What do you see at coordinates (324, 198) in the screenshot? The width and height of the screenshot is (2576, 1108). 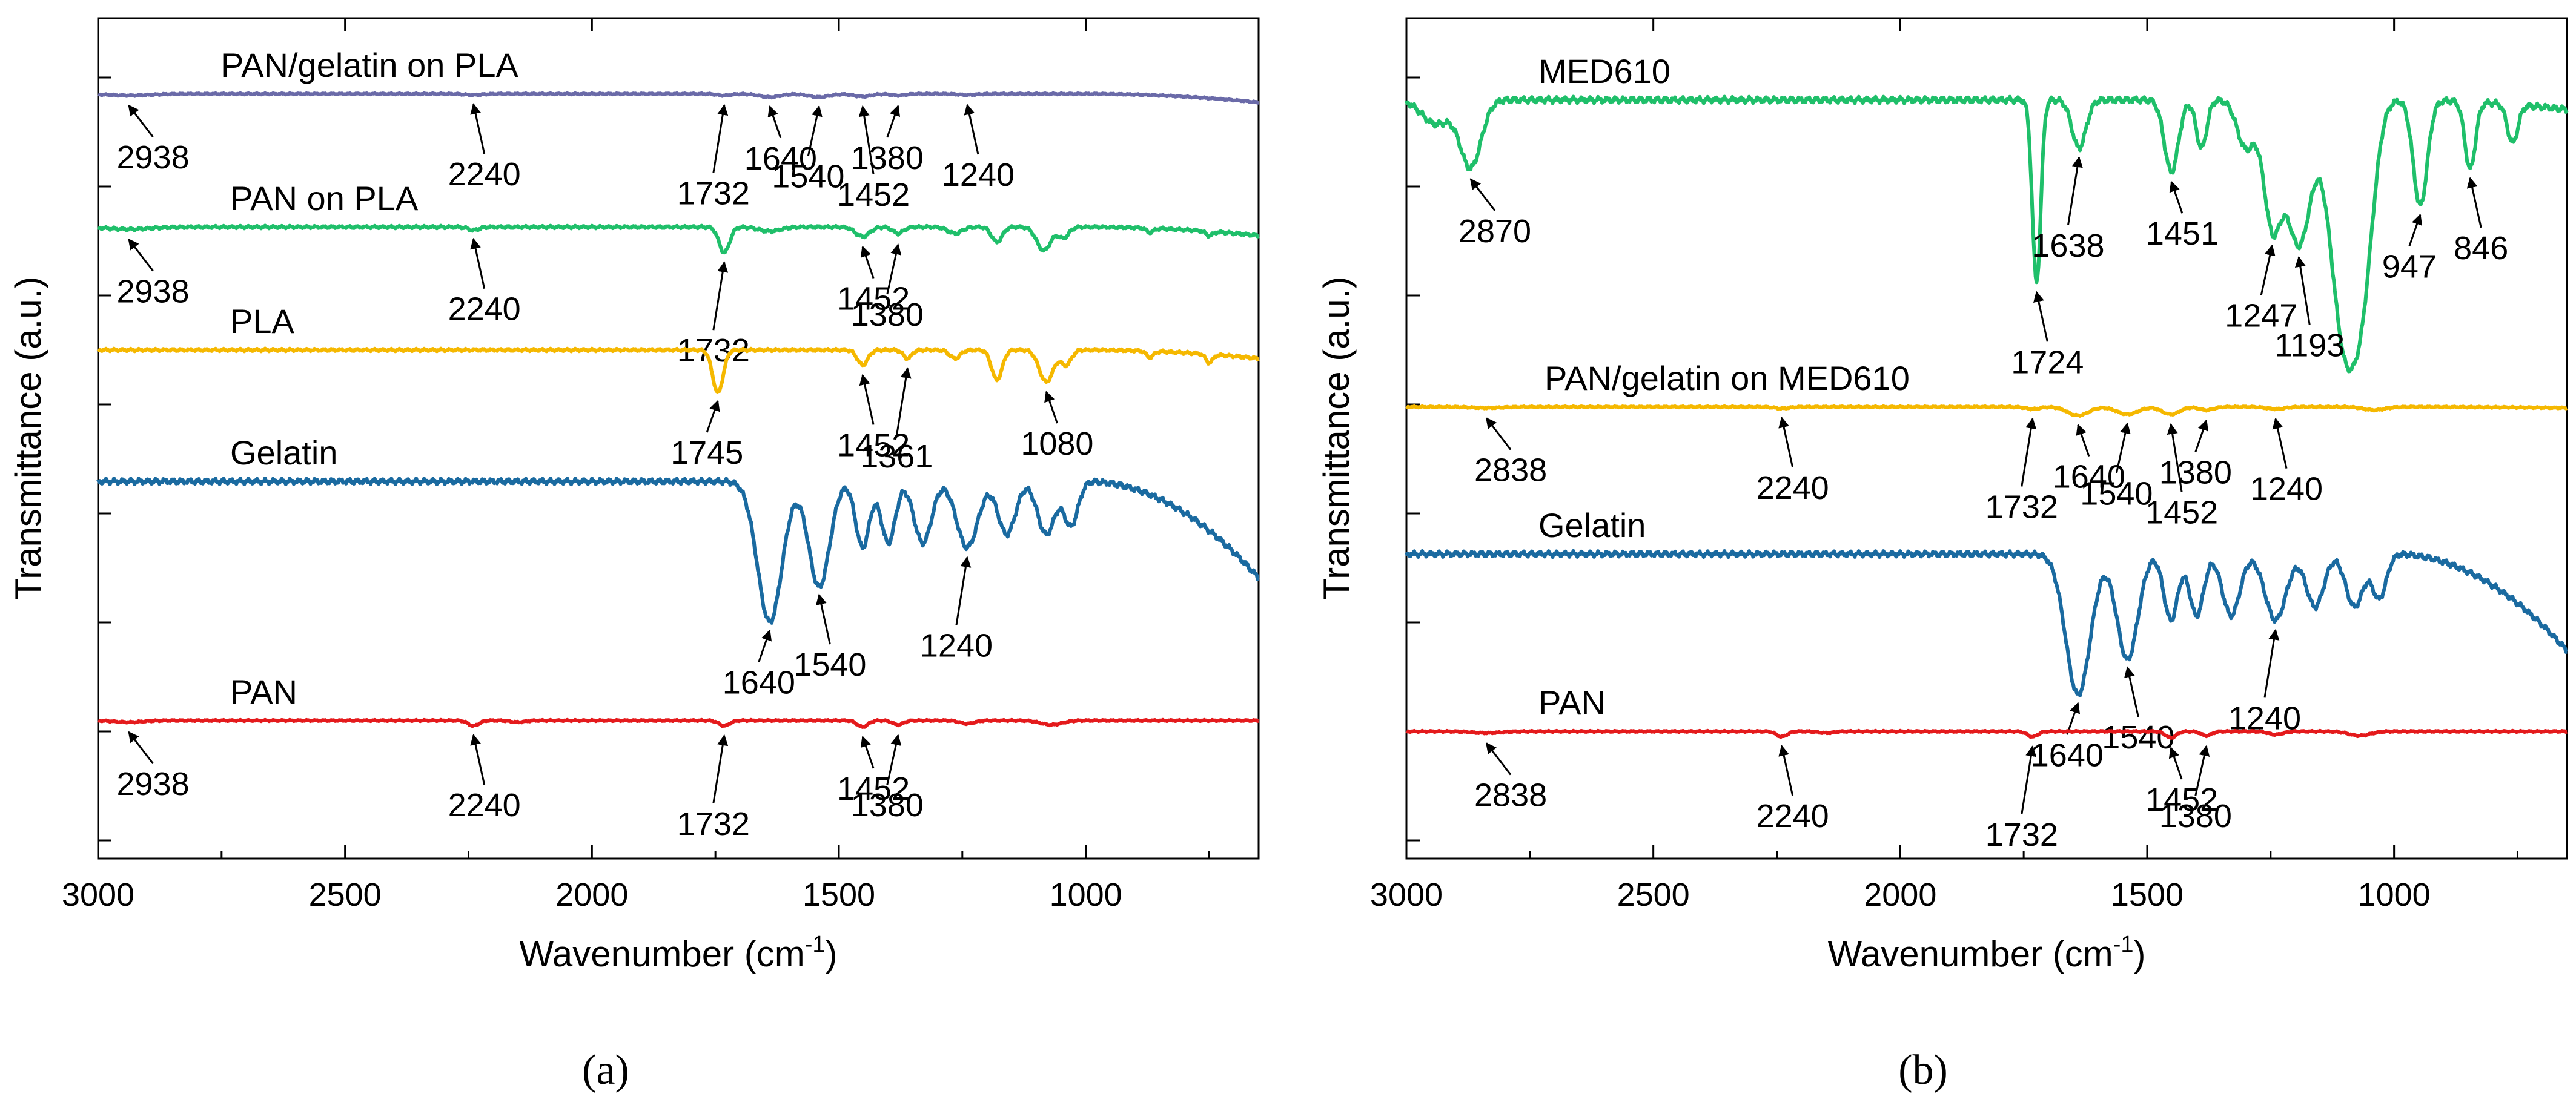 I see `series-name: PAN on PLA` at bounding box center [324, 198].